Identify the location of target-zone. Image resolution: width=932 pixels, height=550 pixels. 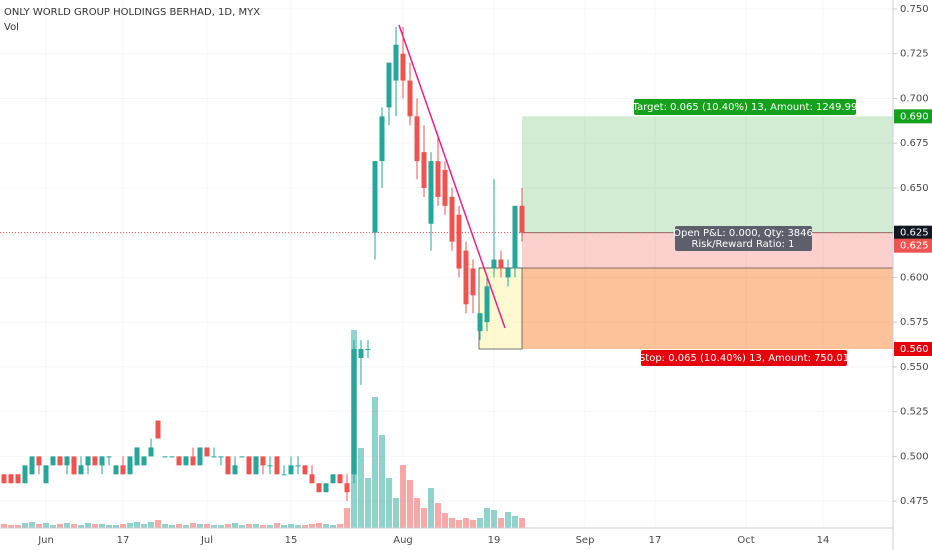
(707, 174).